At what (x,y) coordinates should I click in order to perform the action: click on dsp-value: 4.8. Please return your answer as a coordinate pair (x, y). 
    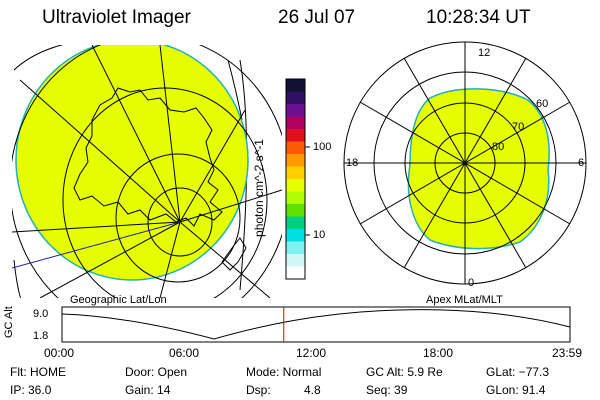
    Looking at the image, I should click on (312, 390).